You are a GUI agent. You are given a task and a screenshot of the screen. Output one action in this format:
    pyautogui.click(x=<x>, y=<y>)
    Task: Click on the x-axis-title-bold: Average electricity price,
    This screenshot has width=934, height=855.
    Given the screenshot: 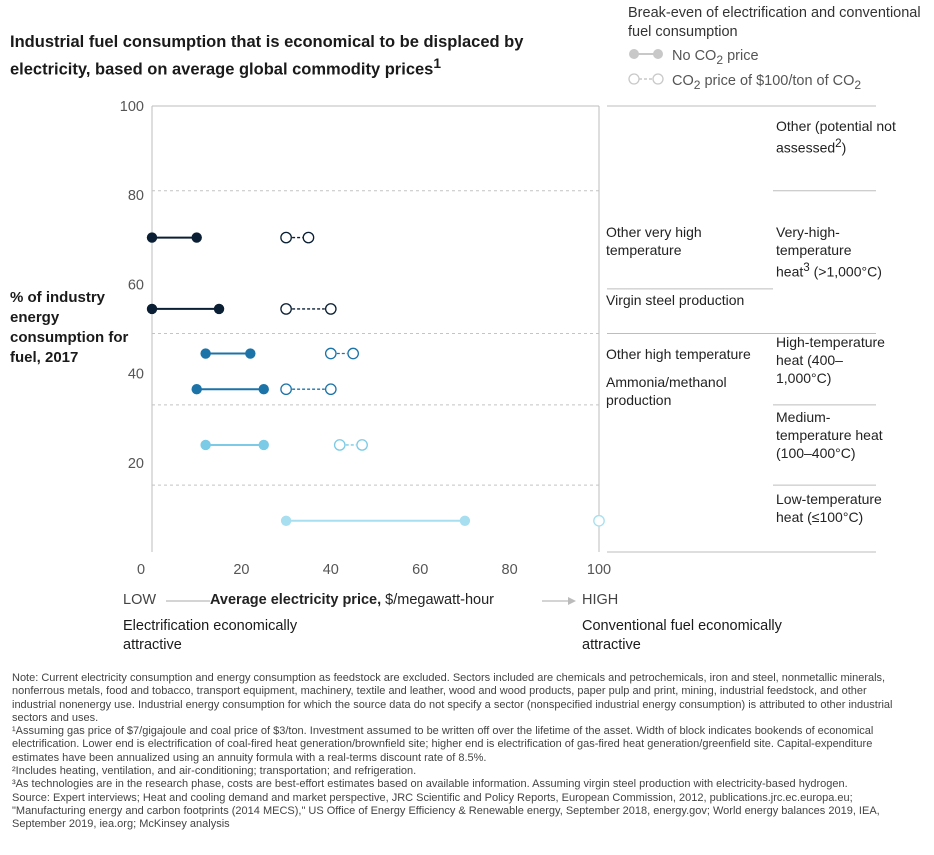 What is the action you would take?
    pyautogui.click(x=296, y=600)
    